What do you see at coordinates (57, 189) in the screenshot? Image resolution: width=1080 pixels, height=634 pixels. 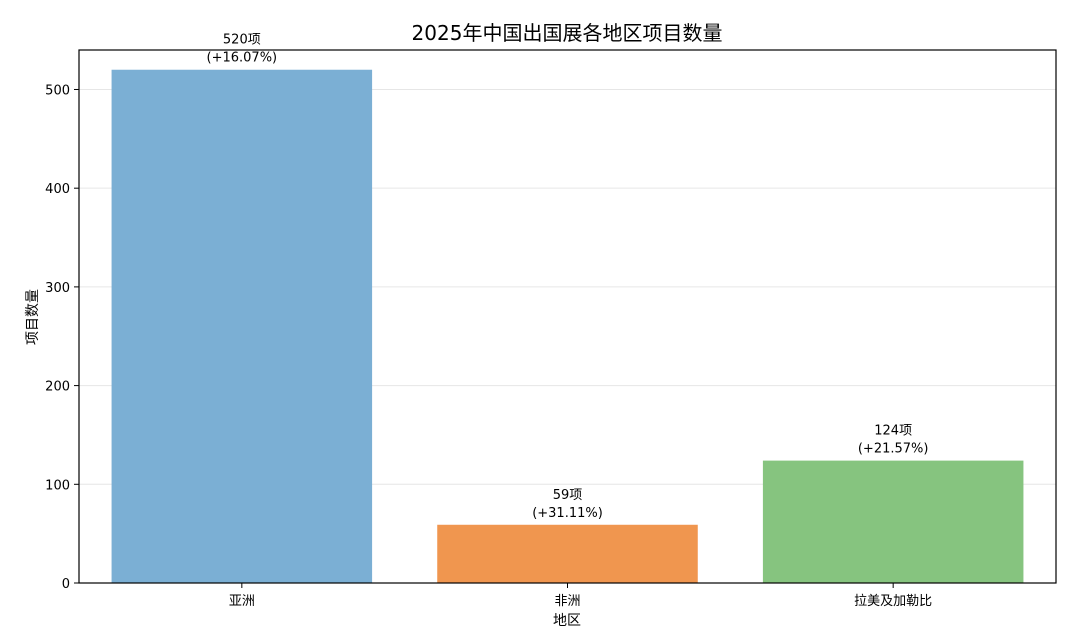 I see `y-tick-label: 400` at bounding box center [57, 189].